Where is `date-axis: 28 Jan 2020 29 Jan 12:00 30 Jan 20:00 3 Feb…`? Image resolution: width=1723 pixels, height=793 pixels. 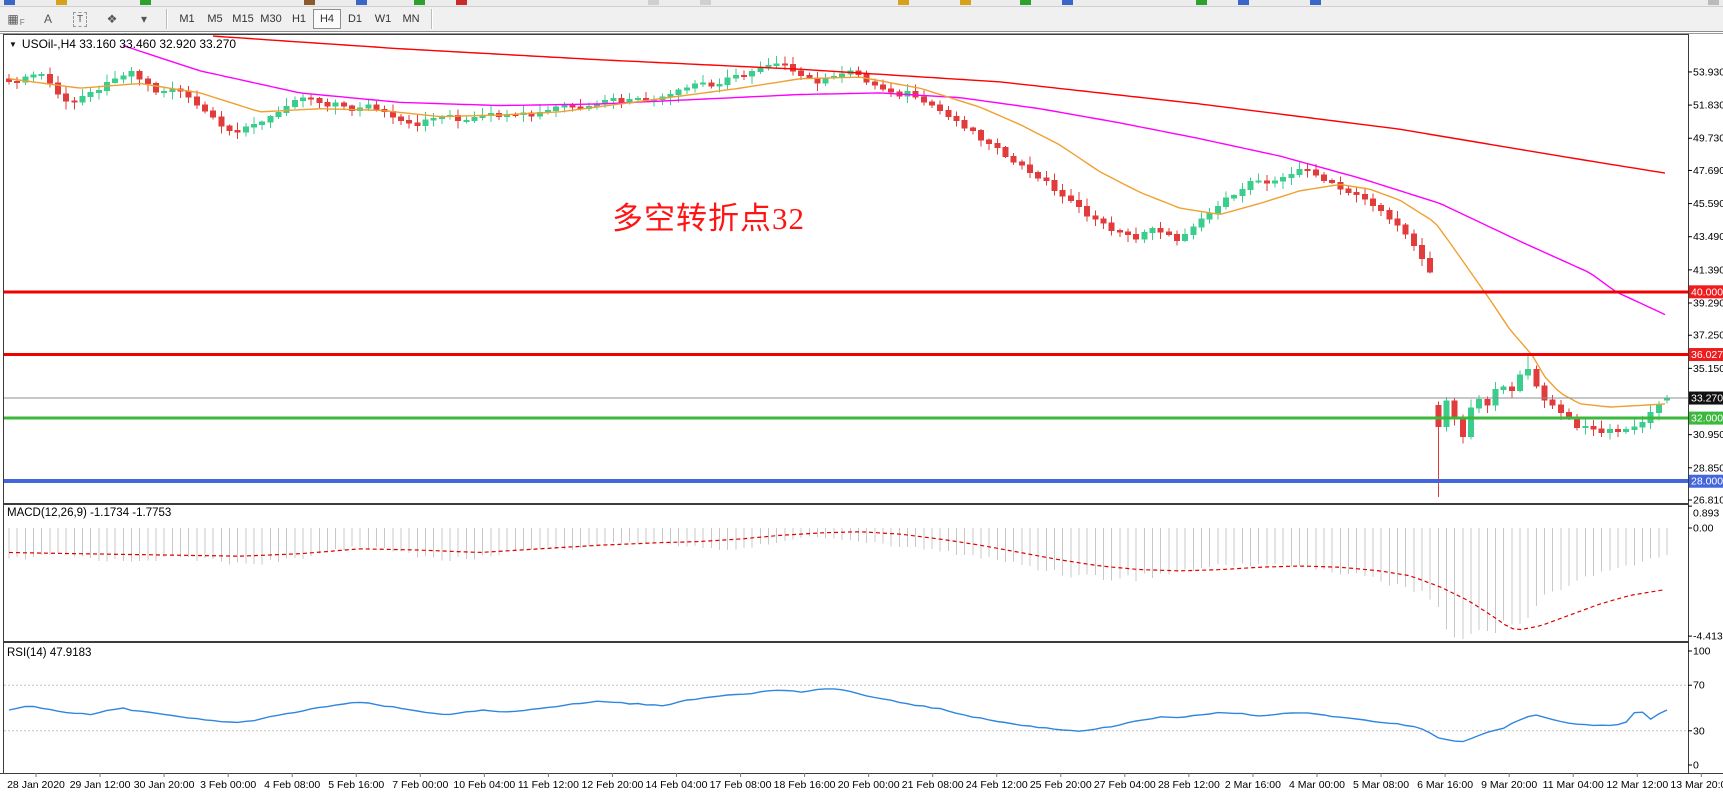
date-axis: 28 Jan 2020 29 Jan 12:00 30 Jan 20:00 3 Feb… is located at coordinates (861, 782).